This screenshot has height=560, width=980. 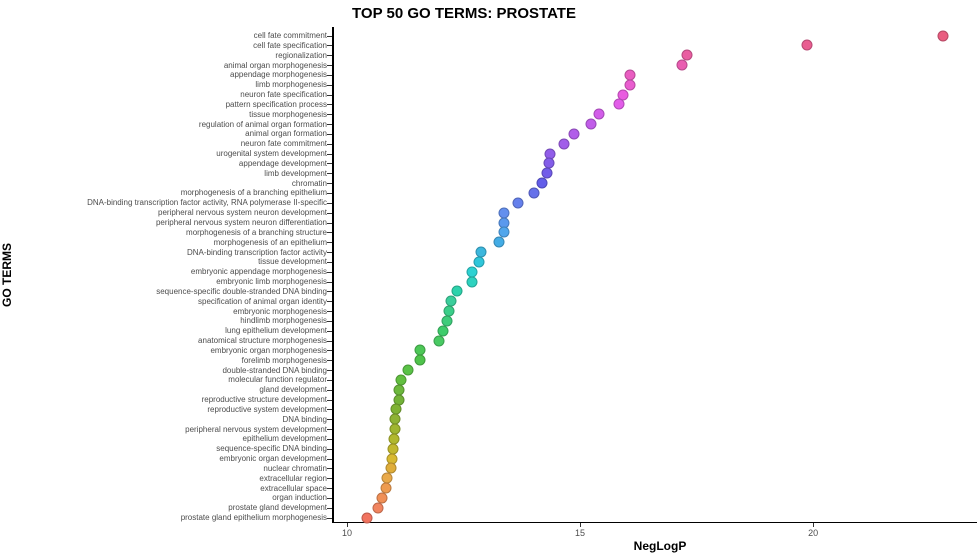 What do you see at coordinates (290, 45) in the screenshot?
I see `y-tick-label: cell fate specification` at bounding box center [290, 45].